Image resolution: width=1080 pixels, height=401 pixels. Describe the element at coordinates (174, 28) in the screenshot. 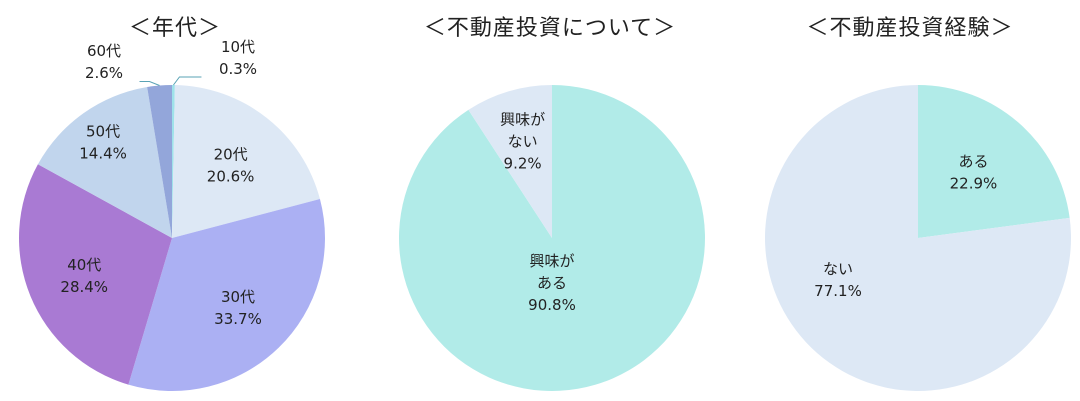

I see `chart-title: ＜年代＞` at that location.